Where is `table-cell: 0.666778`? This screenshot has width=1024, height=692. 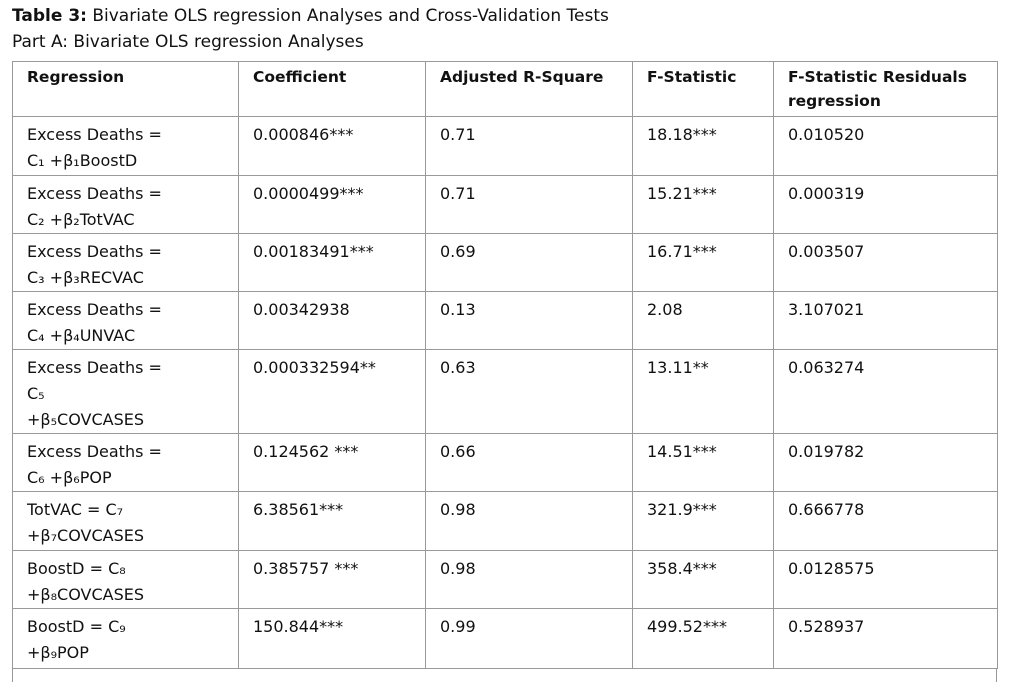
table-cell: 0.666778 is located at coordinates (885, 521).